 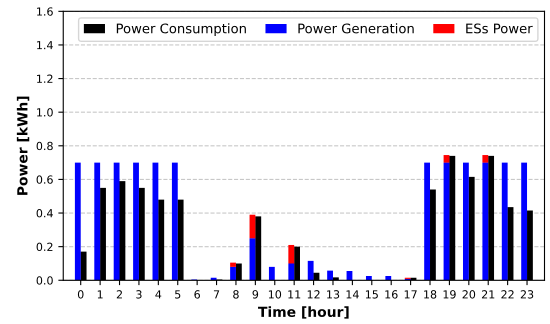 What do you see at coordinates (469, 294) in the screenshot?
I see `x-tick-label: 20` at bounding box center [469, 294].